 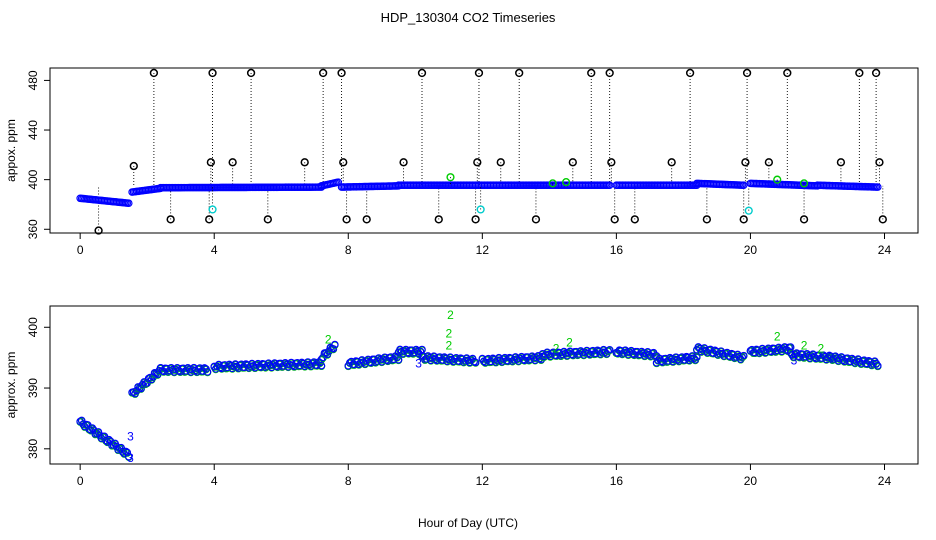 I want to click on figure-title: HDP_130304 CO2 Timeseries, so click(x=468, y=17).